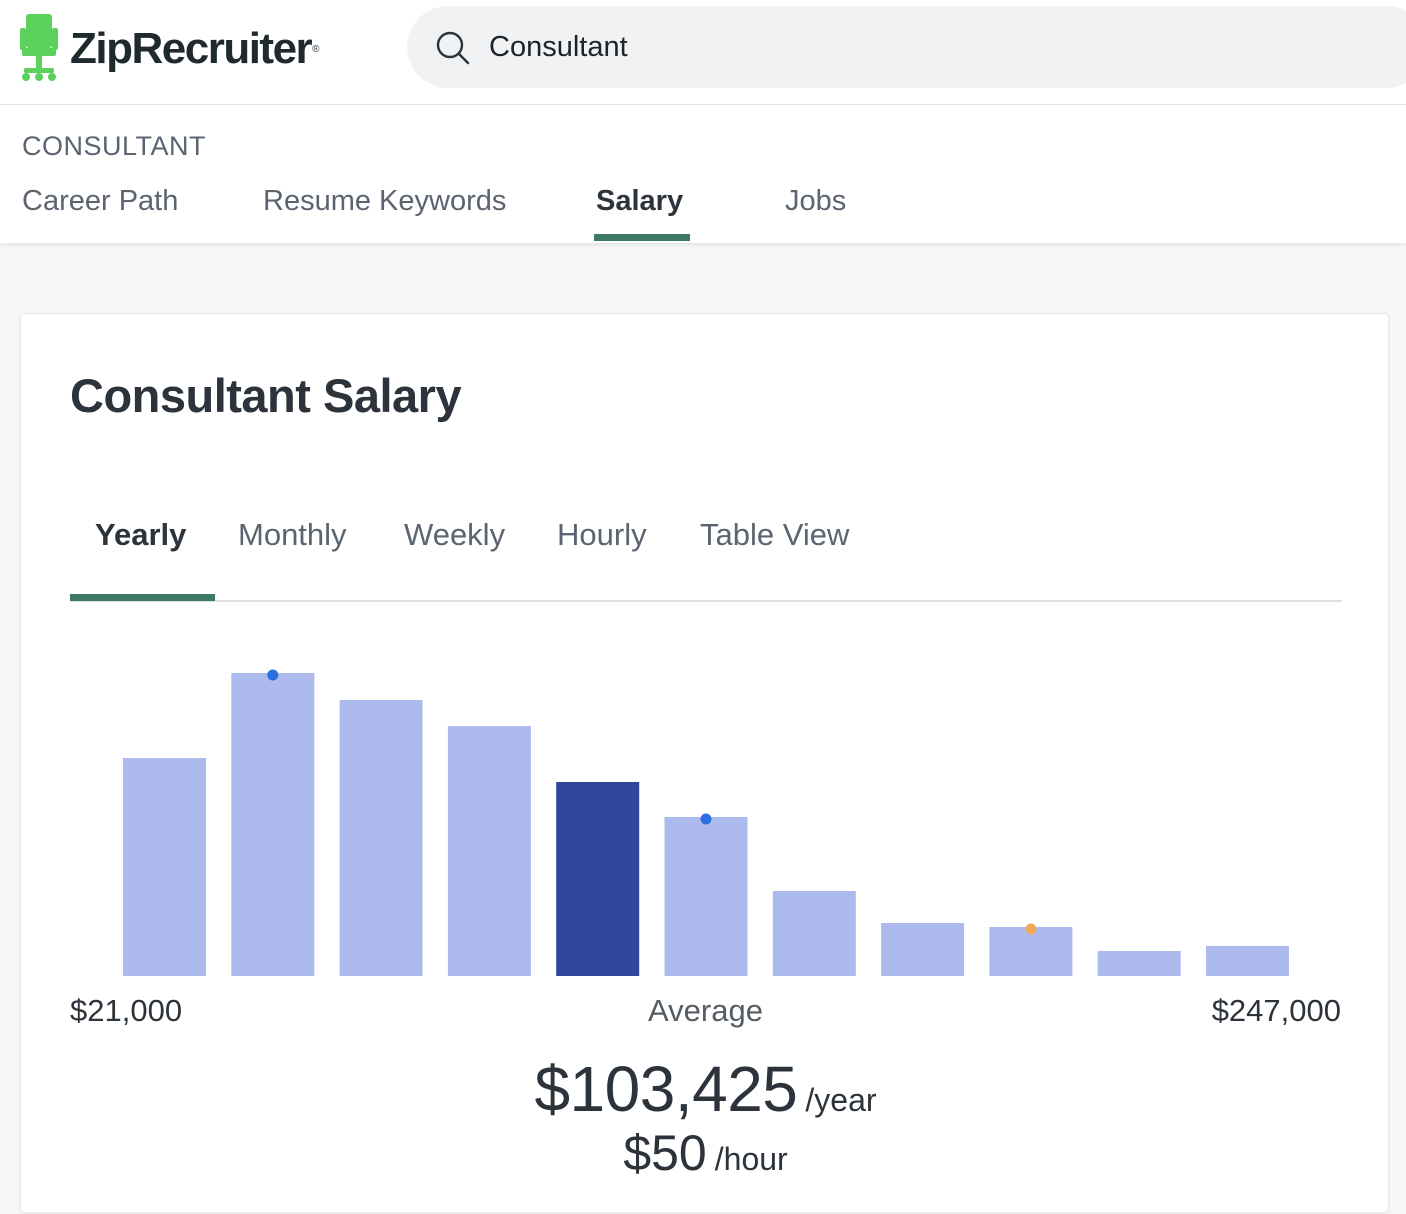  What do you see at coordinates (1276, 1010) in the screenshot?
I see `range-max-label: $247,000` at bounding box center [1276, 1010].